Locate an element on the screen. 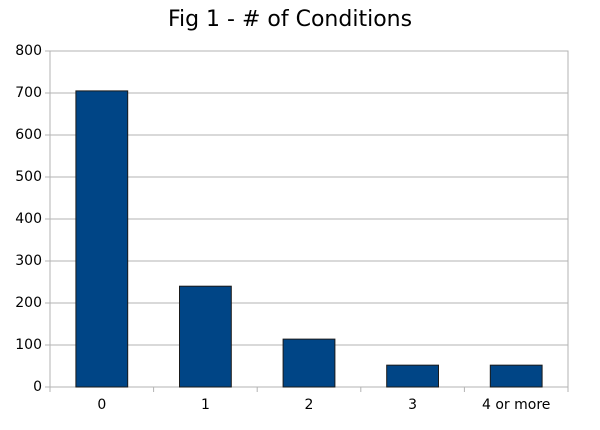 This screenshot has width=600, height=430. y-tick-label: 100 is located at coordinates (28, 345).